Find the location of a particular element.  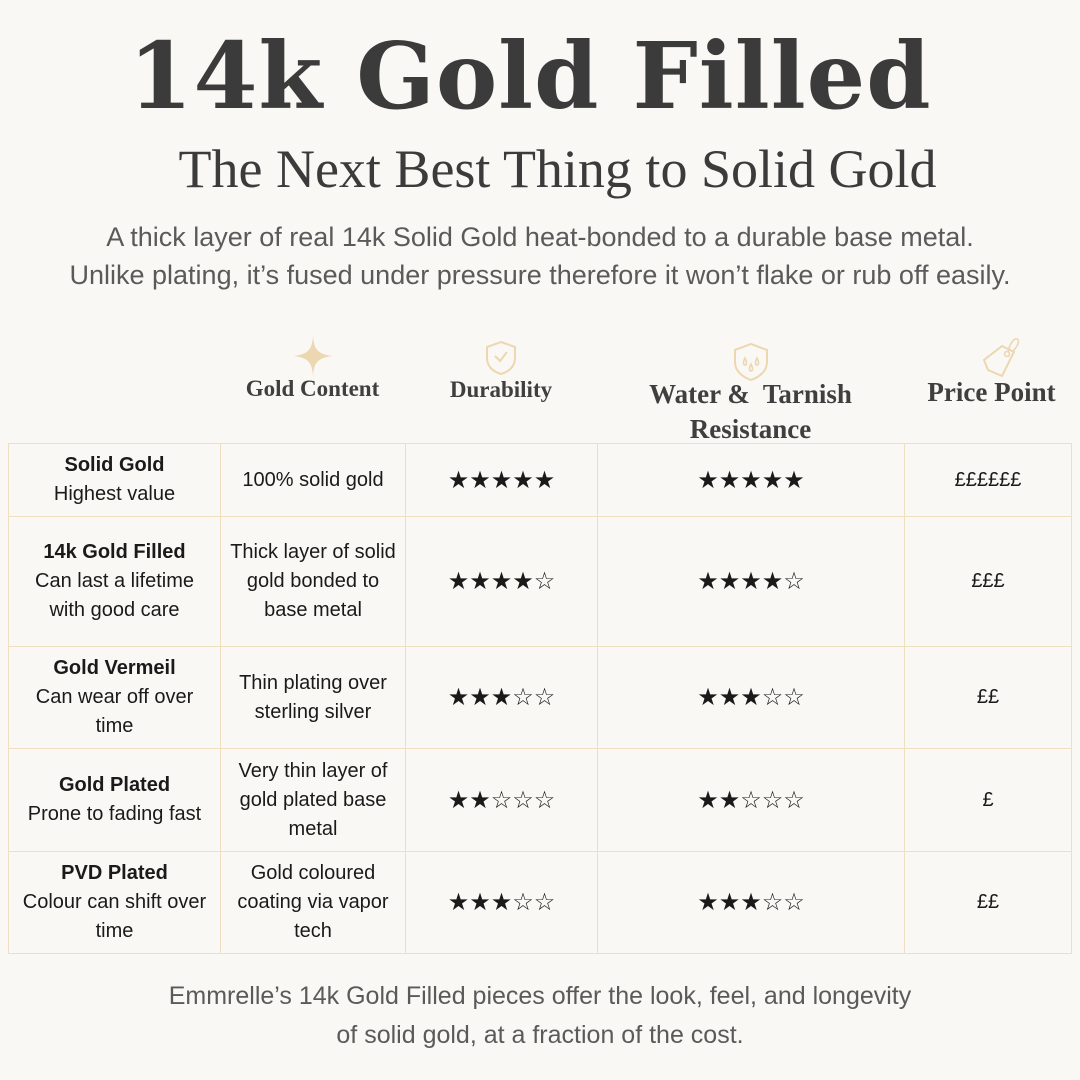

water-tarnish-rating: ★★☆☆☆ is located at coordinates (751, 800).